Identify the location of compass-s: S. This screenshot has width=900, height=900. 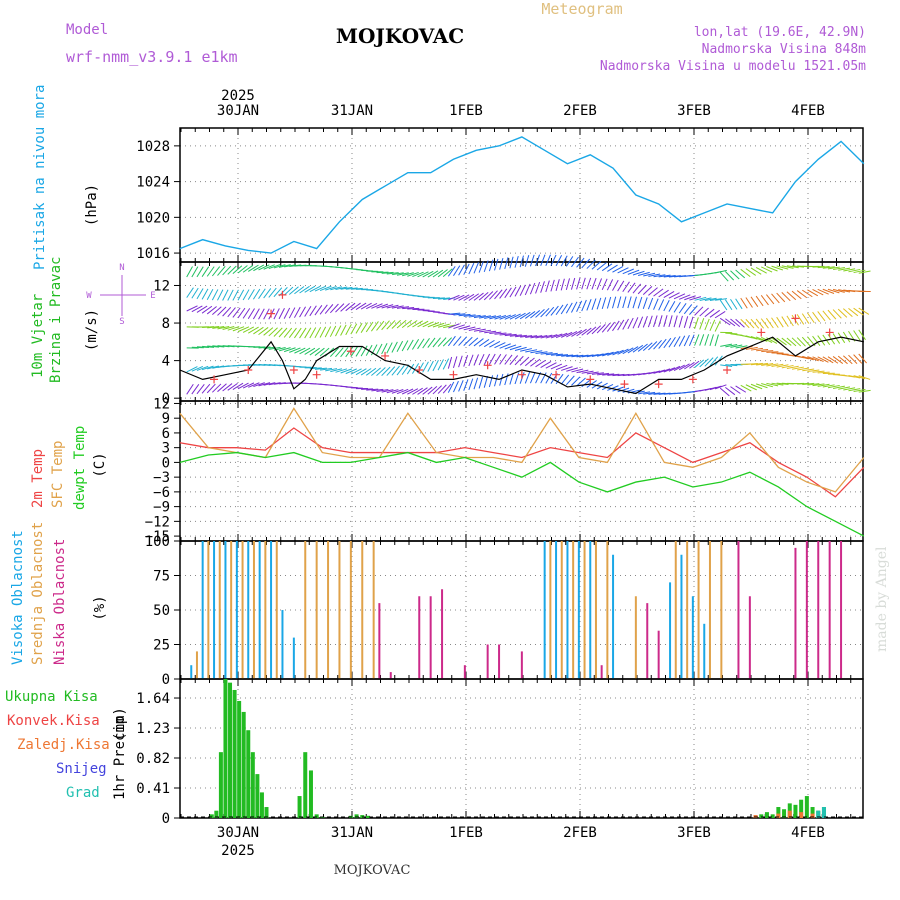
(121, 322).